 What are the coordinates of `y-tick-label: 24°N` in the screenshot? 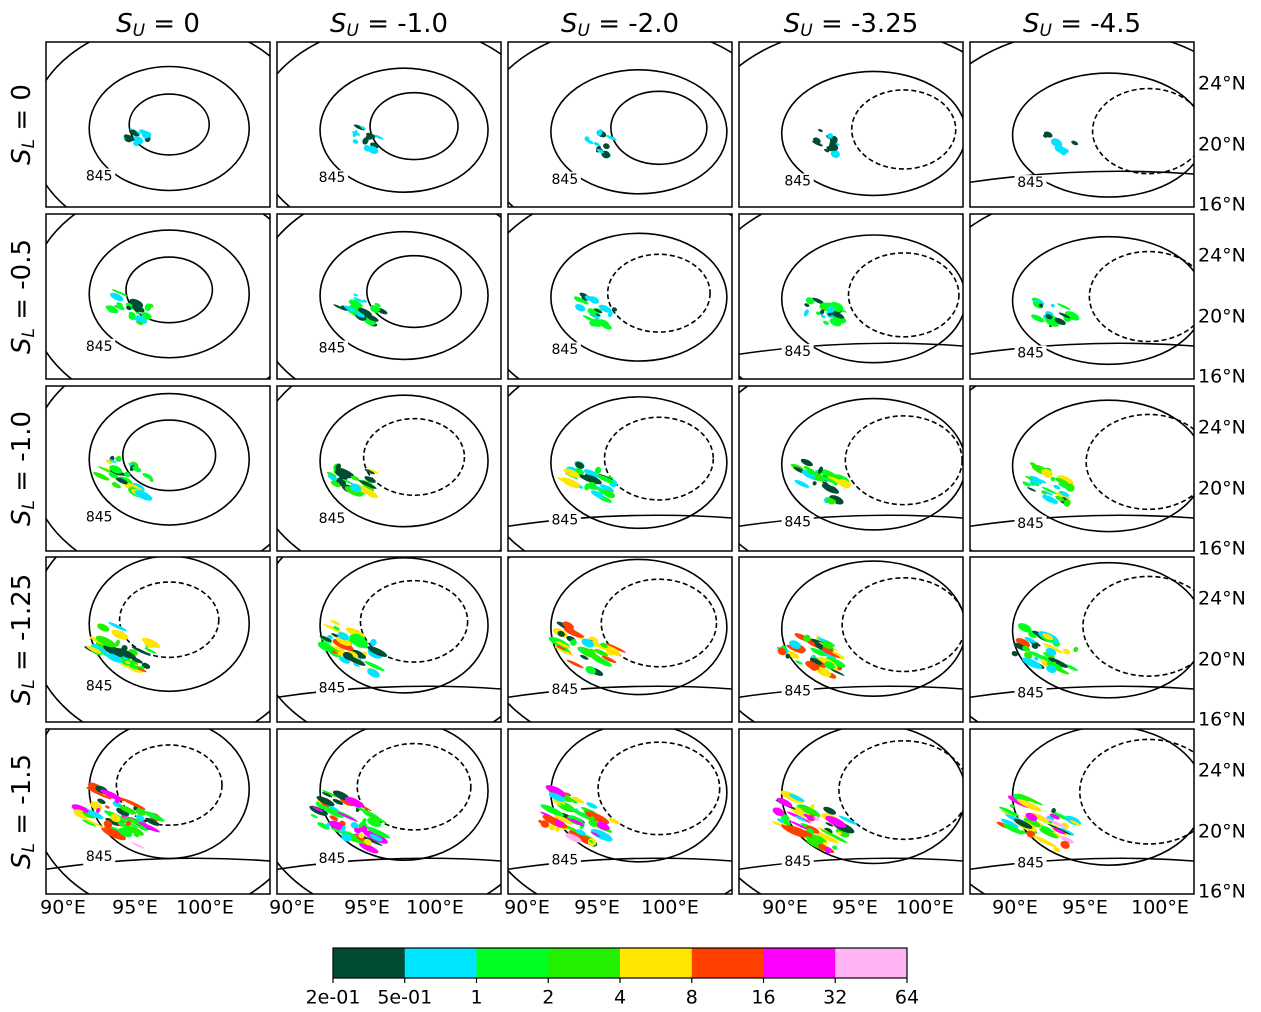 It's located at (1222, 84).